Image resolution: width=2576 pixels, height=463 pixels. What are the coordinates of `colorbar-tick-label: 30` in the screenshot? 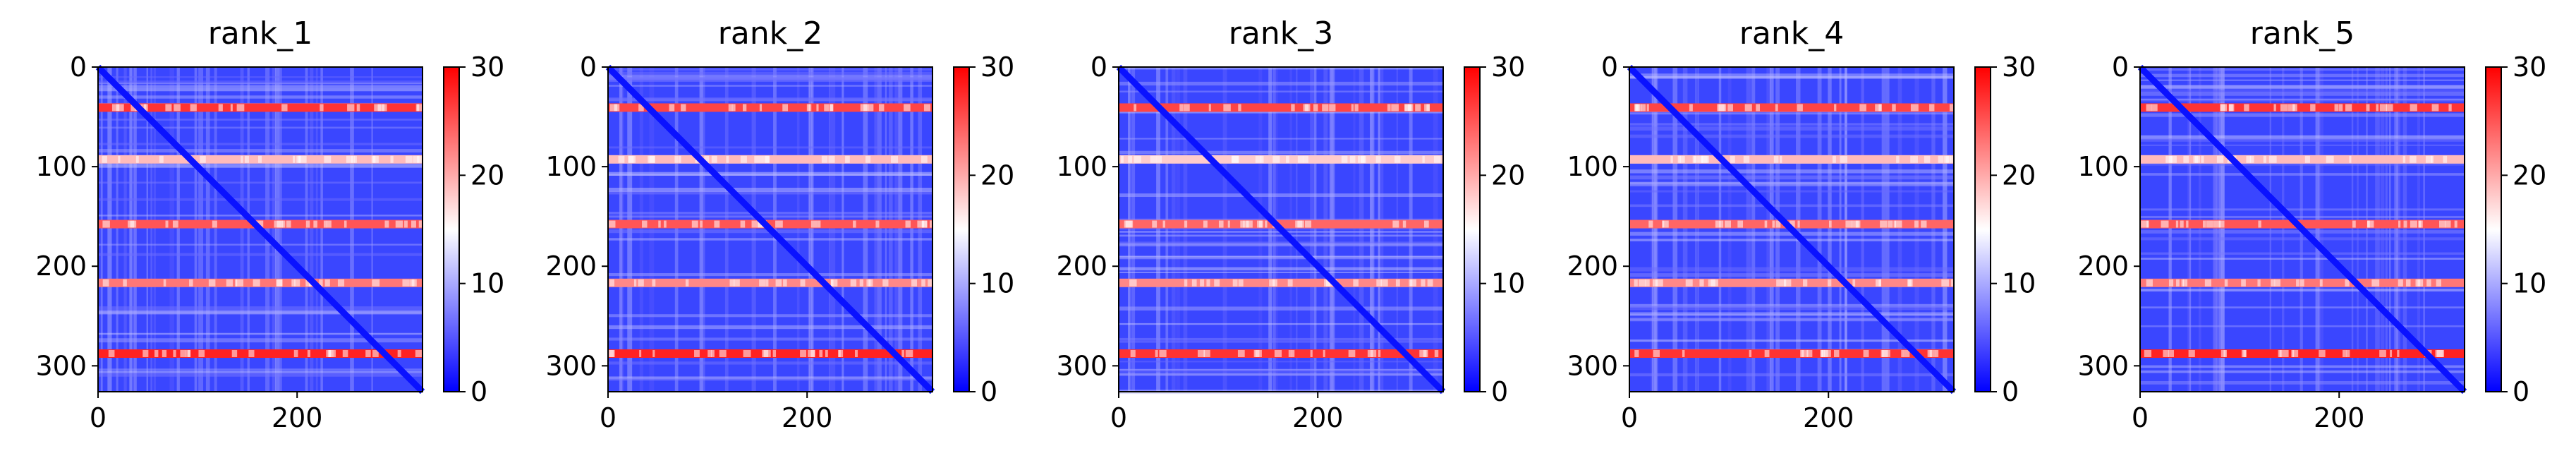 It's located at (2529, 67).